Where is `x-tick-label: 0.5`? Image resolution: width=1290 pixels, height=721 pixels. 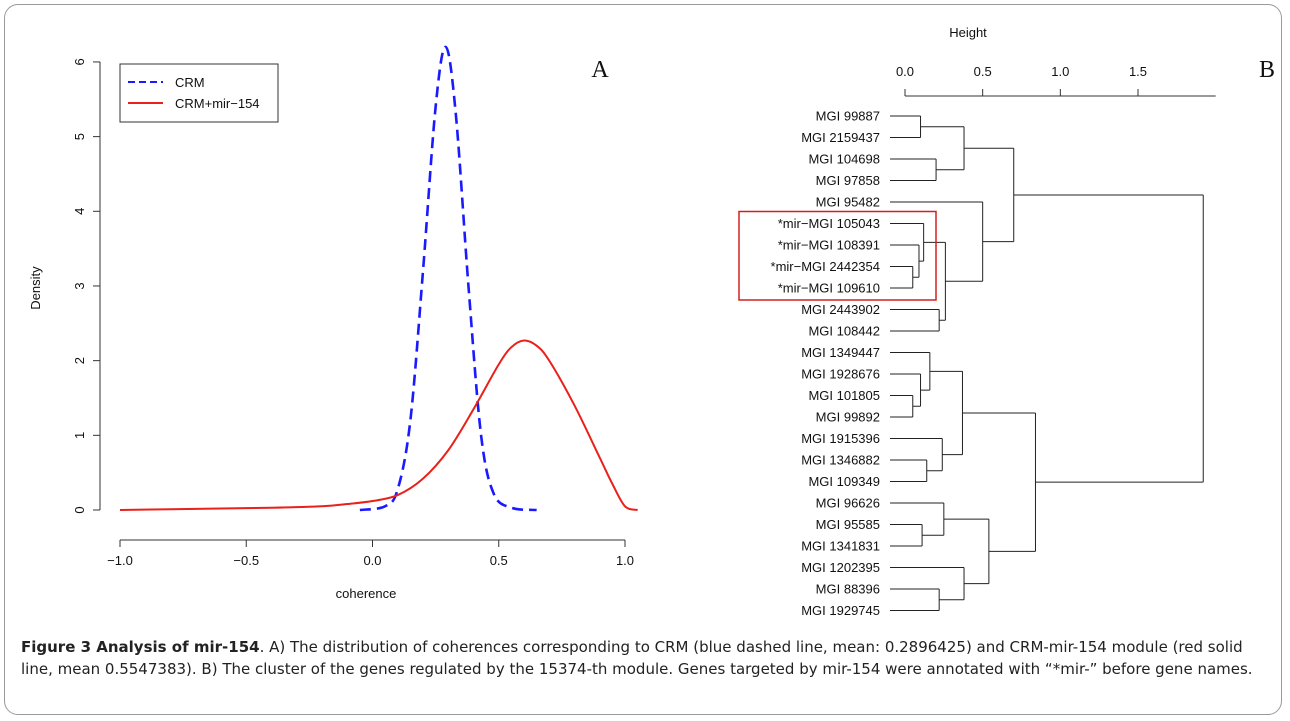
x-tick-label: 0.5 is located at coordinates (499, 560).